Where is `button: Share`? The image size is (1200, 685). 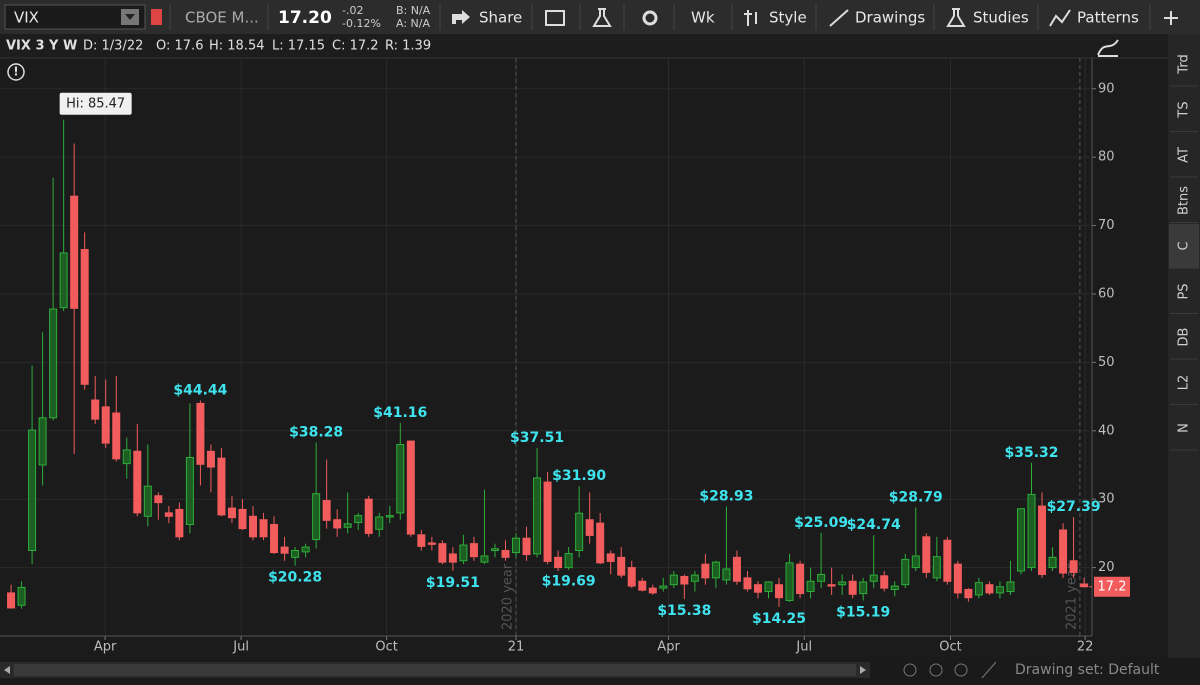 button: Share is located at coordinates (500, 18).